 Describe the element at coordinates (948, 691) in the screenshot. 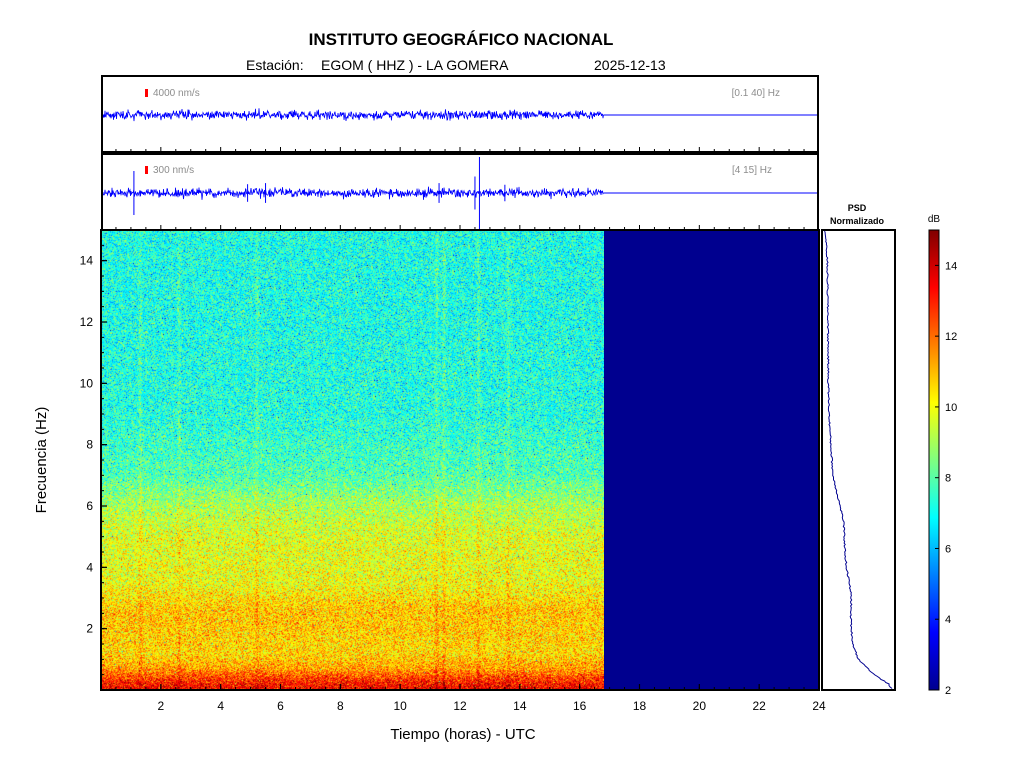

I see `colorbar-tick-label: 2` at that location.